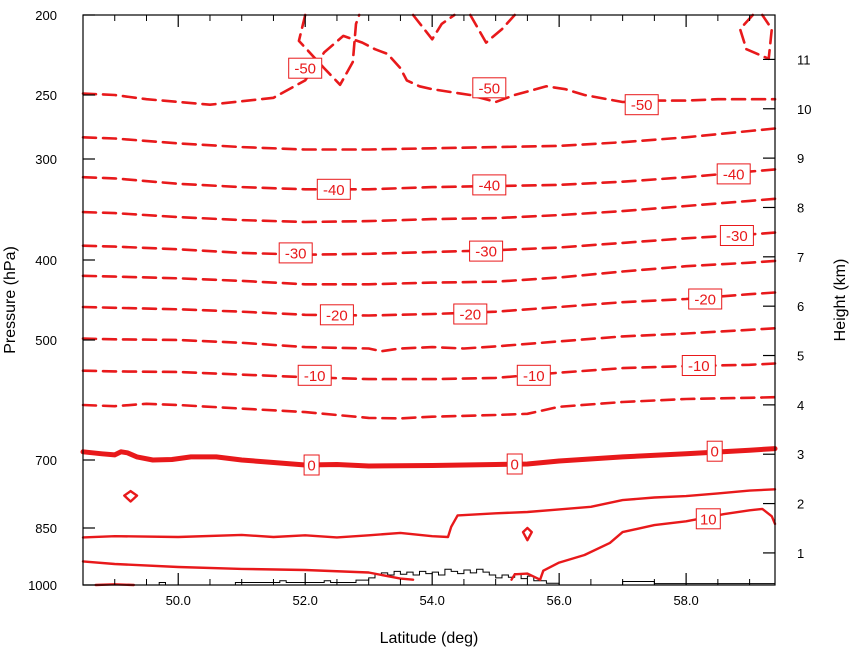 The width and height of the screenshot is (850, 650). I want to click on pressure-tick-label: 250, so click(46, 95).